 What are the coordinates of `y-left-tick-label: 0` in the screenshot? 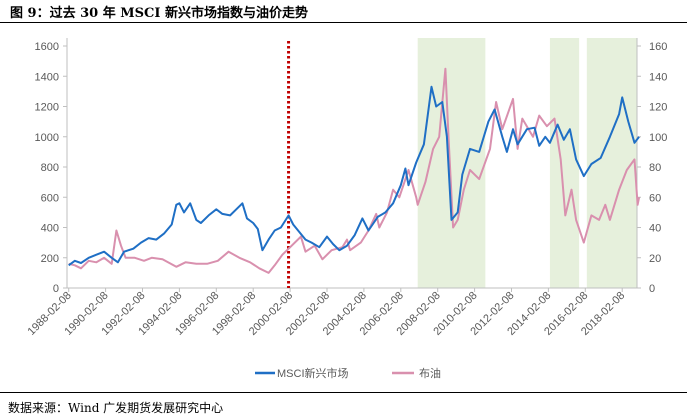 It's located at (56, 289).